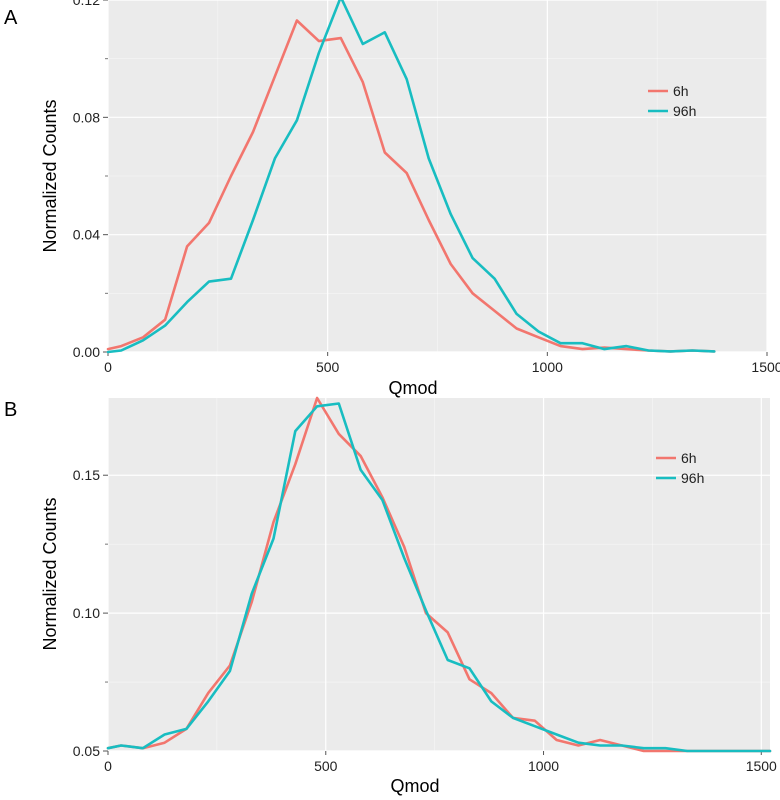 This screenshot has width=780, height=800. I want to click on panel-b-y-ticks: 0.05 0.10 0.15, so click(90, 613).